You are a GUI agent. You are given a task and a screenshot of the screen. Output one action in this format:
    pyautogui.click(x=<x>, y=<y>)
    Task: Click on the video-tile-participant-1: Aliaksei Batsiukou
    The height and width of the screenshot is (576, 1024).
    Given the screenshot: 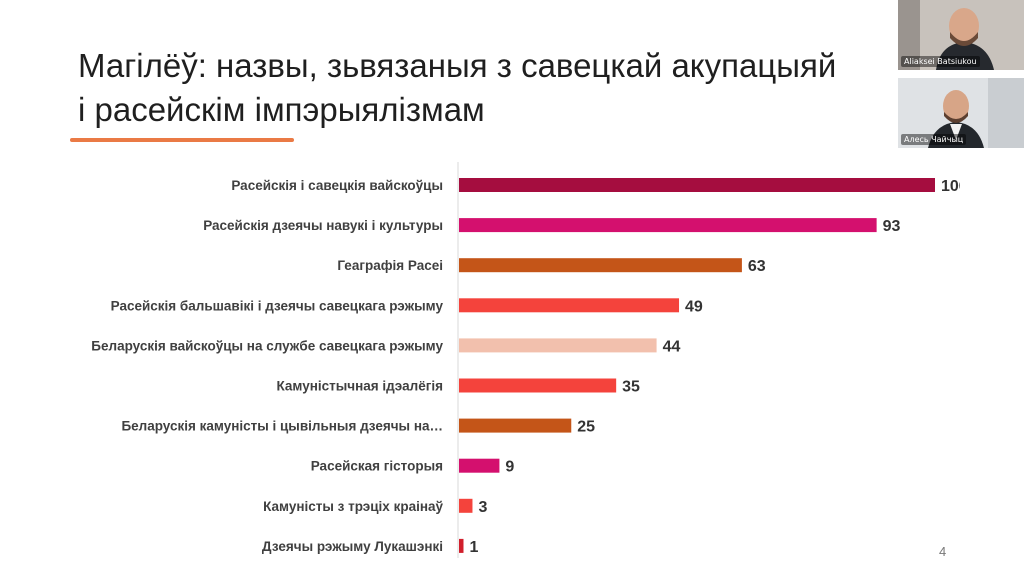 What is the action you would take?
    pyautogui.click(x=961, y=35)
    